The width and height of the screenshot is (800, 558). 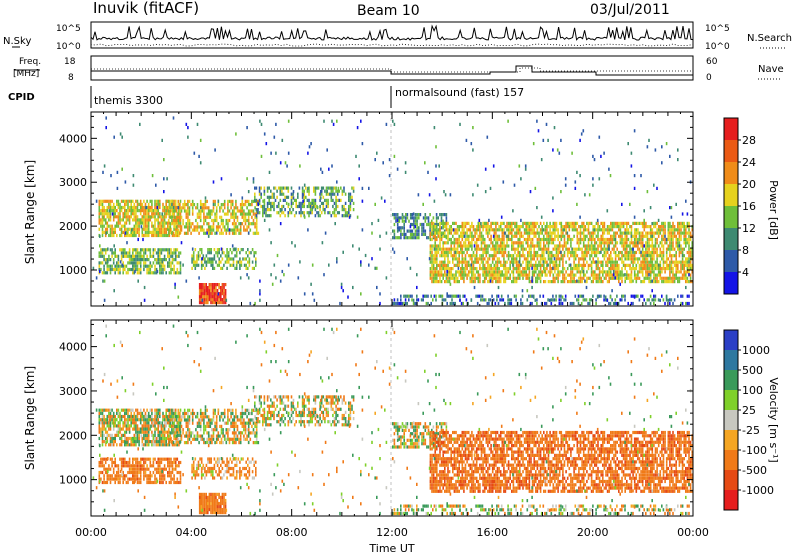 I want to click on velocity-echo-cell, so click(x=125, y=413).